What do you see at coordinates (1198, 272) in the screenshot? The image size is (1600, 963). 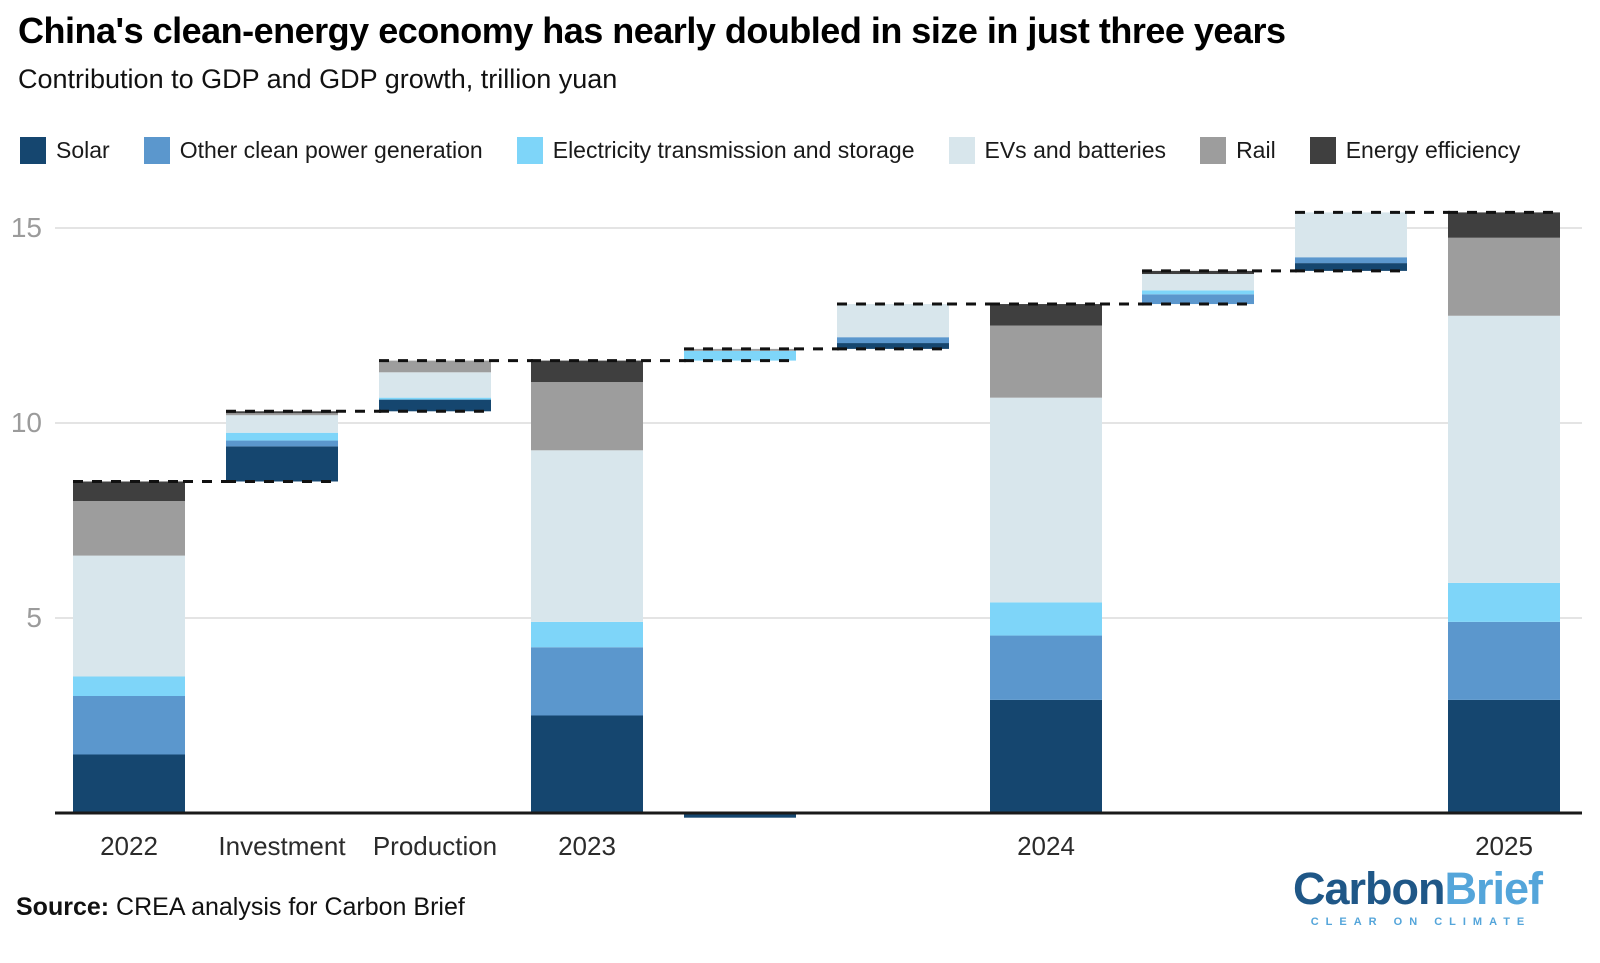 I see `bar-col8-segment-energy-efficiency` at bounding box center [1198, 272].